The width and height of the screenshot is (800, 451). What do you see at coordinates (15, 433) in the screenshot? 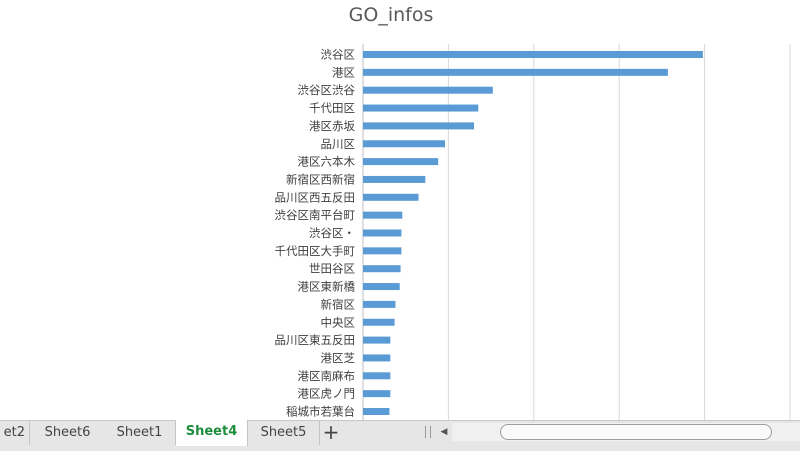
I see `sheet-tab: et2` at bounding box center [15, 433].